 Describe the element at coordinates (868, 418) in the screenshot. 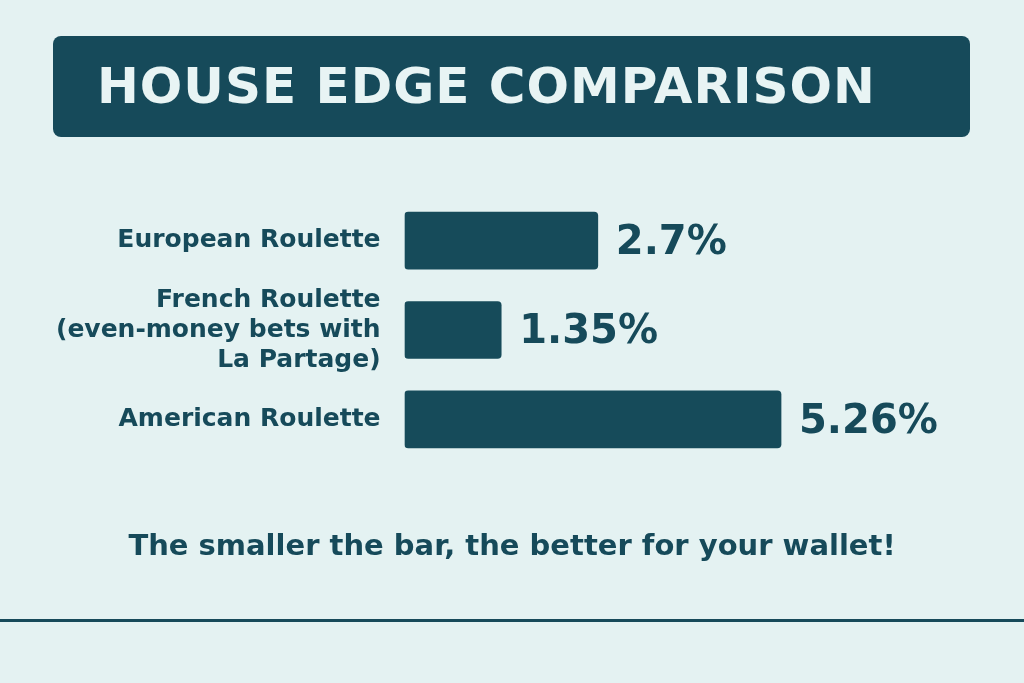

I see `data-label: 5.26%` at that location.